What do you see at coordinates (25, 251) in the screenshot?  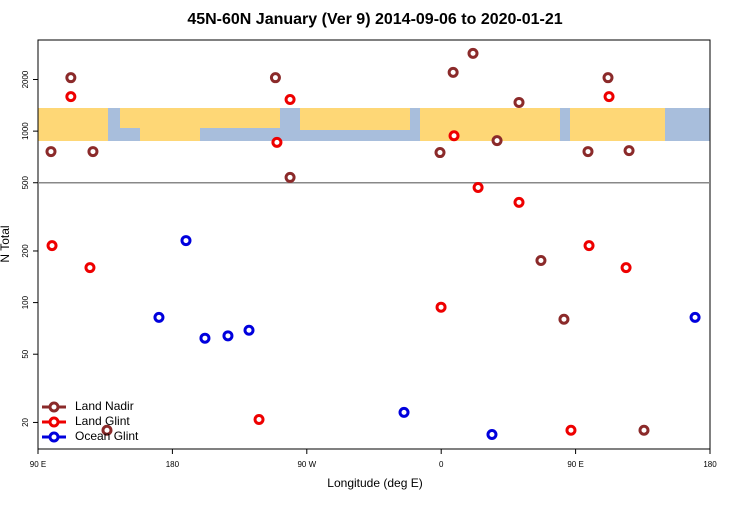 I see `y-tick-label: 200` at bounding box center [25, 251].